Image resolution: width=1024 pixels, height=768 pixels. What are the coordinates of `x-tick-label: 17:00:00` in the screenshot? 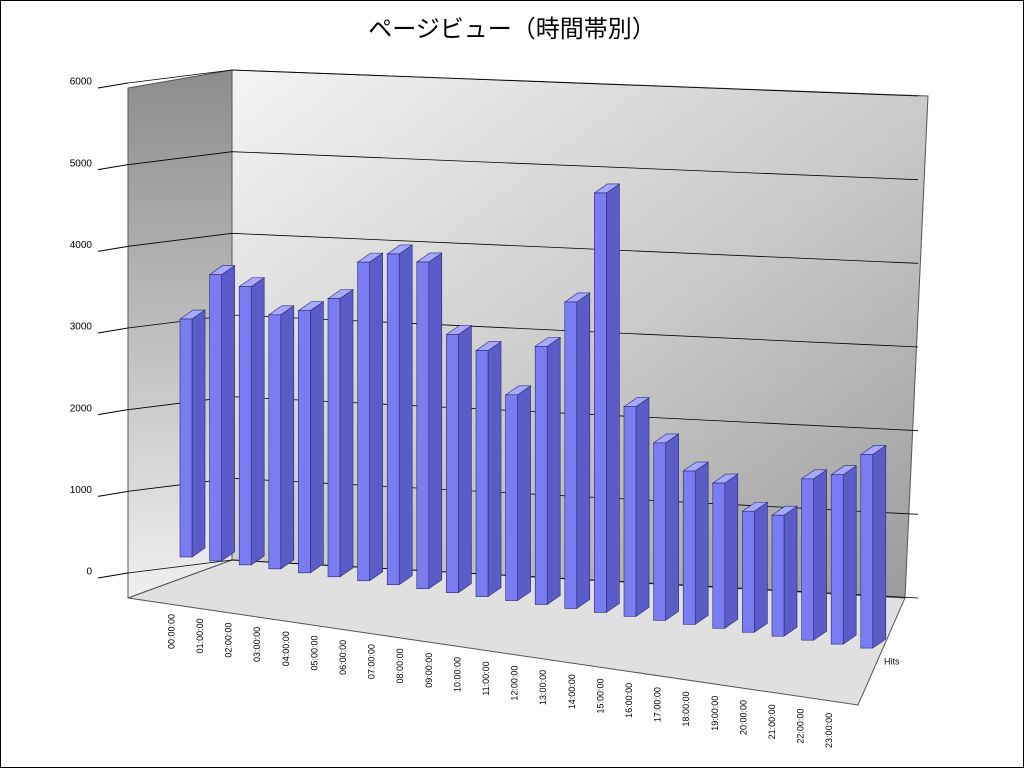 It's located at (658, 704).